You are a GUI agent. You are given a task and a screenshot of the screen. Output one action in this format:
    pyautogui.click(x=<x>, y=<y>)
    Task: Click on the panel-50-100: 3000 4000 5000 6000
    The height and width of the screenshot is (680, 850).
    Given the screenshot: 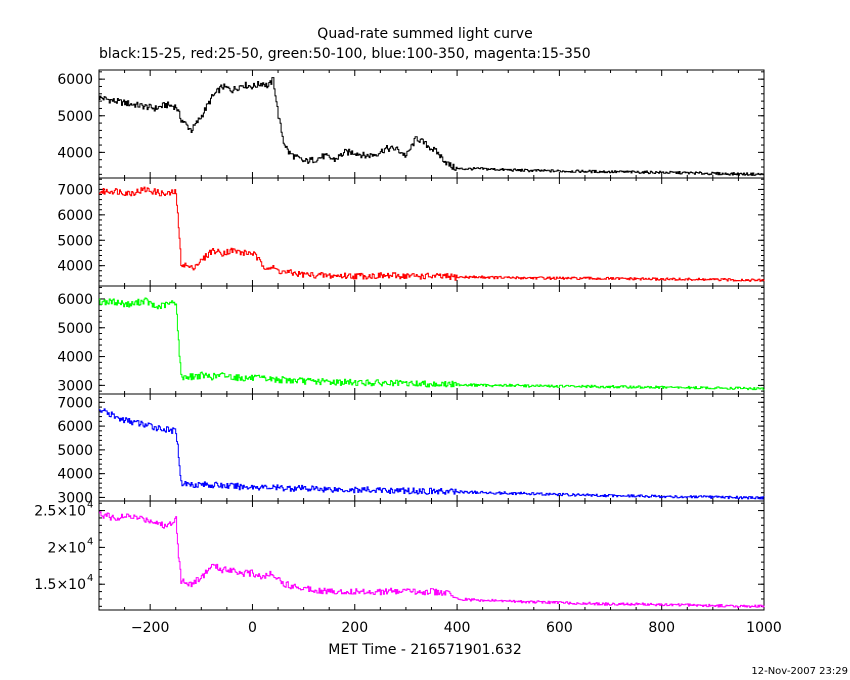 What is the action you would take?
    pyautogui.click(x=411, y=340)
    